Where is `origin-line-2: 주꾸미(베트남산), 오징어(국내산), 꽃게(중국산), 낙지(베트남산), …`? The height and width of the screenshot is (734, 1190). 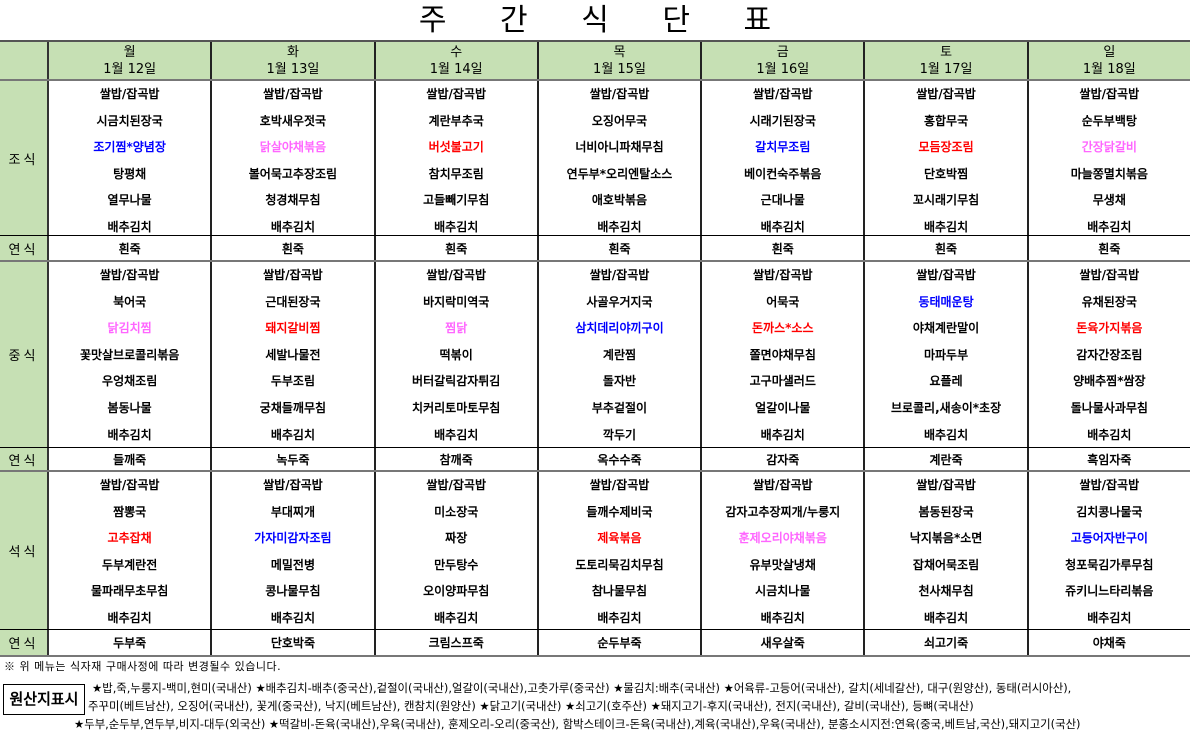
origin-line-2: 주꾸미(베트남산), 오징어(국내산), 꽃게(중국산), 낙지(베트남산), … is located at coordinates (531, 706).